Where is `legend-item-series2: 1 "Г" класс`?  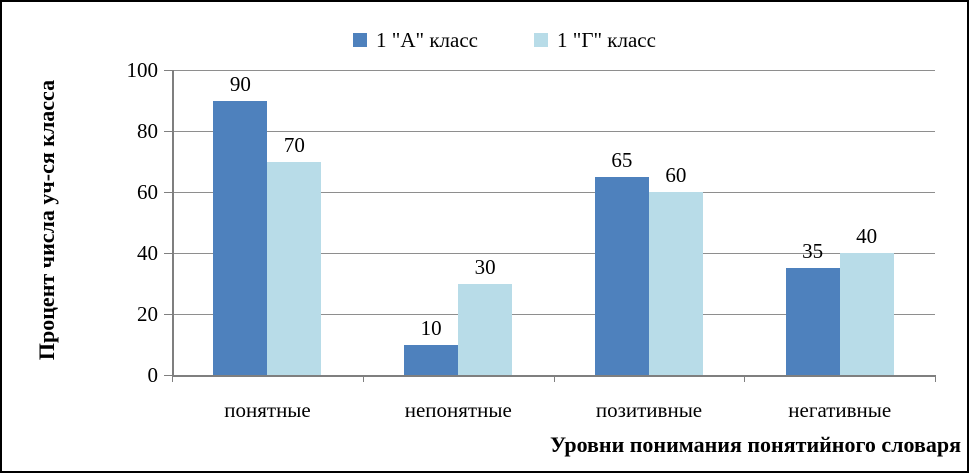 legend-item-series2: 1 "Г" класс is located at coordinates (595, 40).